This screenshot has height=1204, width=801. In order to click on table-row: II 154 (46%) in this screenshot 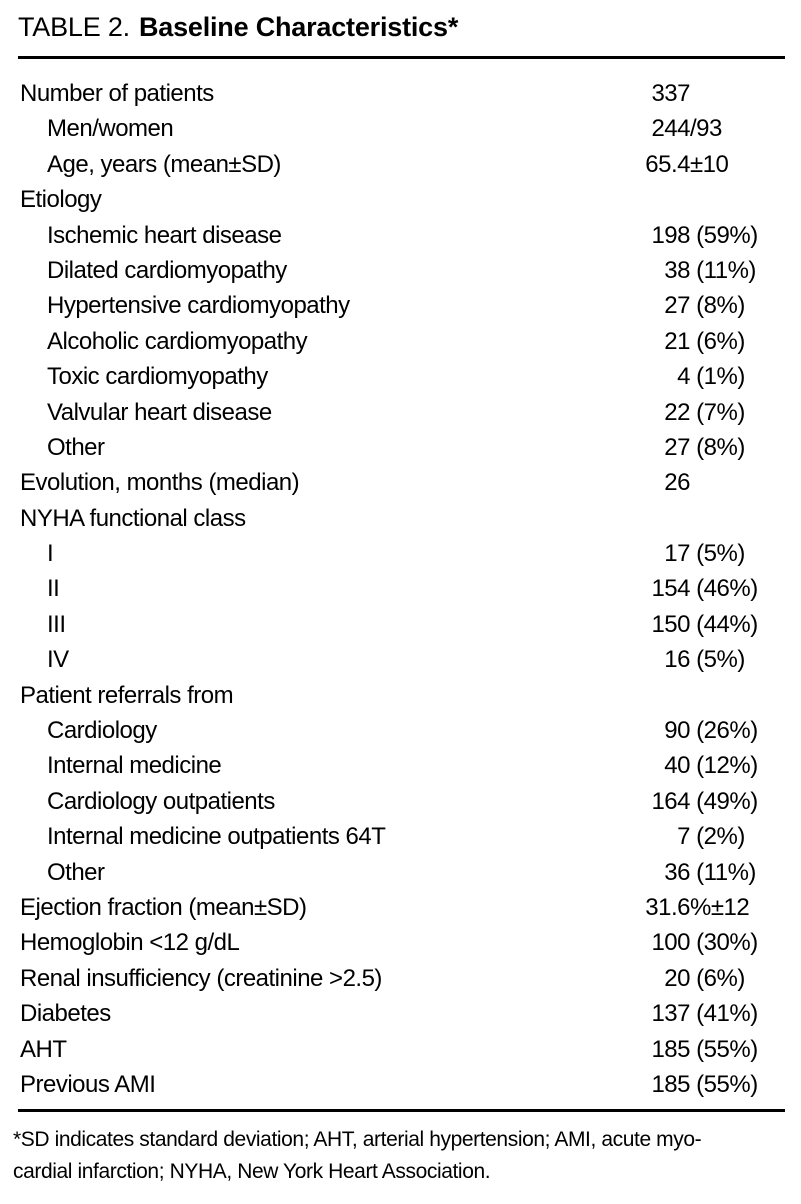, I will do `click(402, 592)`.